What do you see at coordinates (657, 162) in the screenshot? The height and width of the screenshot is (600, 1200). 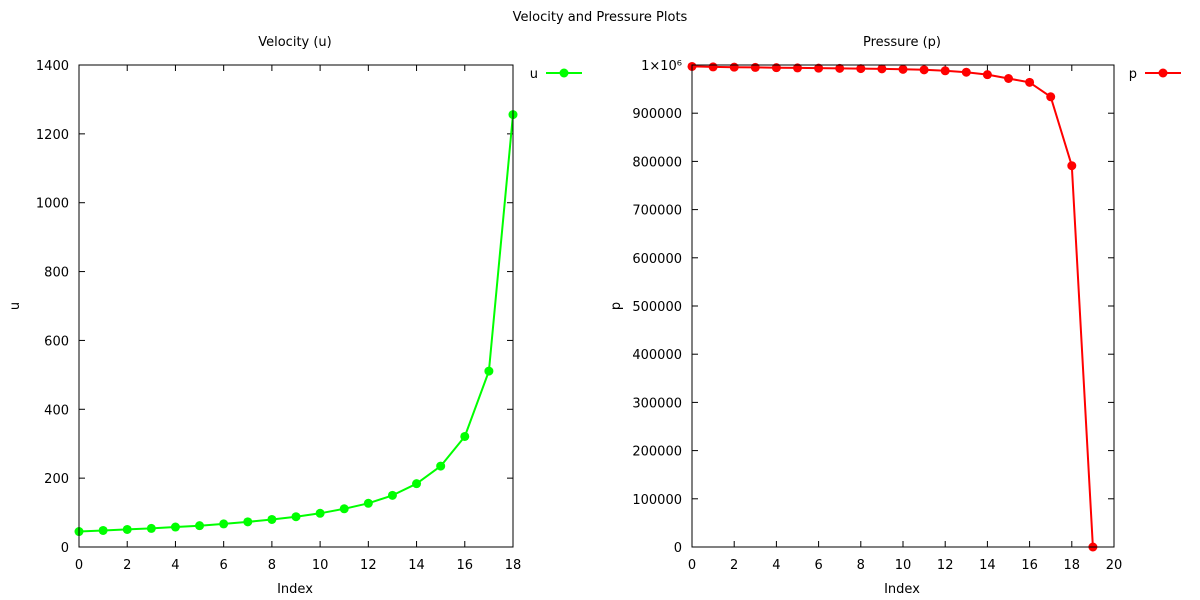 I see `y-tick-label: 800000` at bounding box center [657, 162].